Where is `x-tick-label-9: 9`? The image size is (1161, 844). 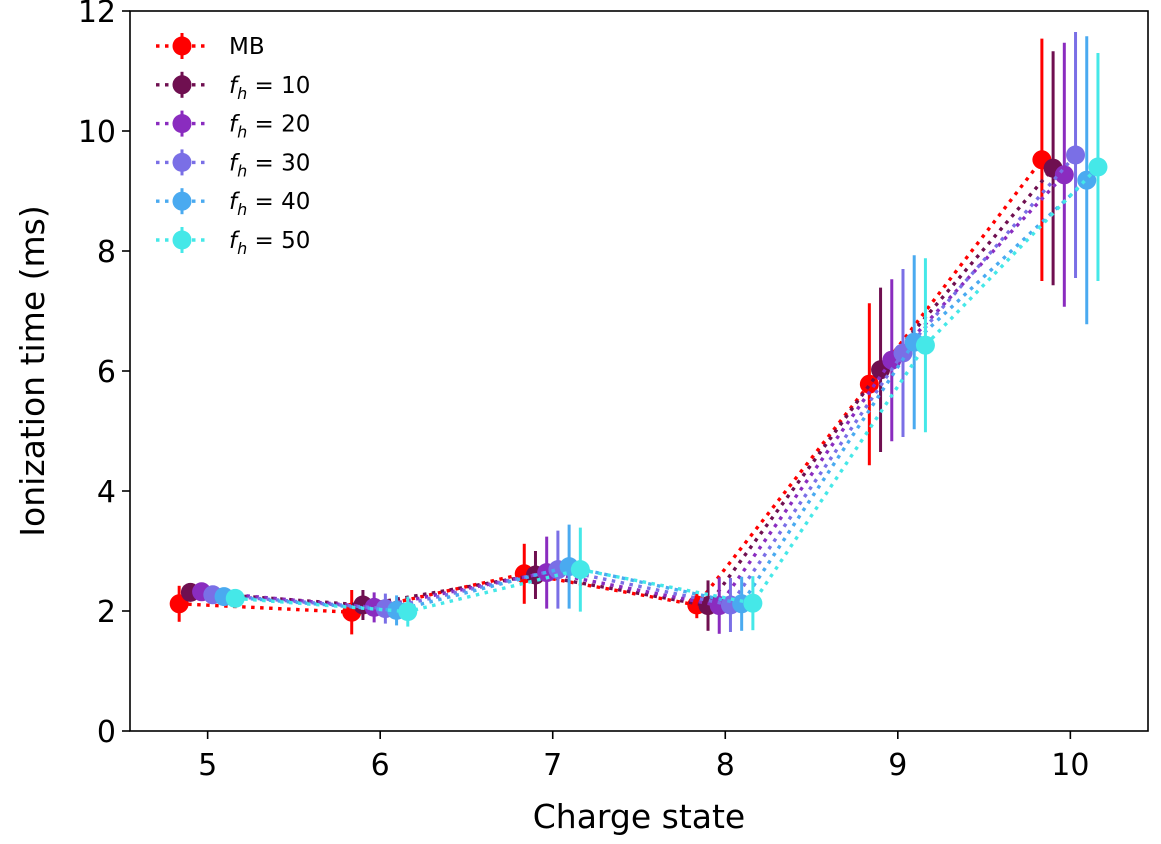
x-tick-label-9: 9 is located at coordinates (897, 765).